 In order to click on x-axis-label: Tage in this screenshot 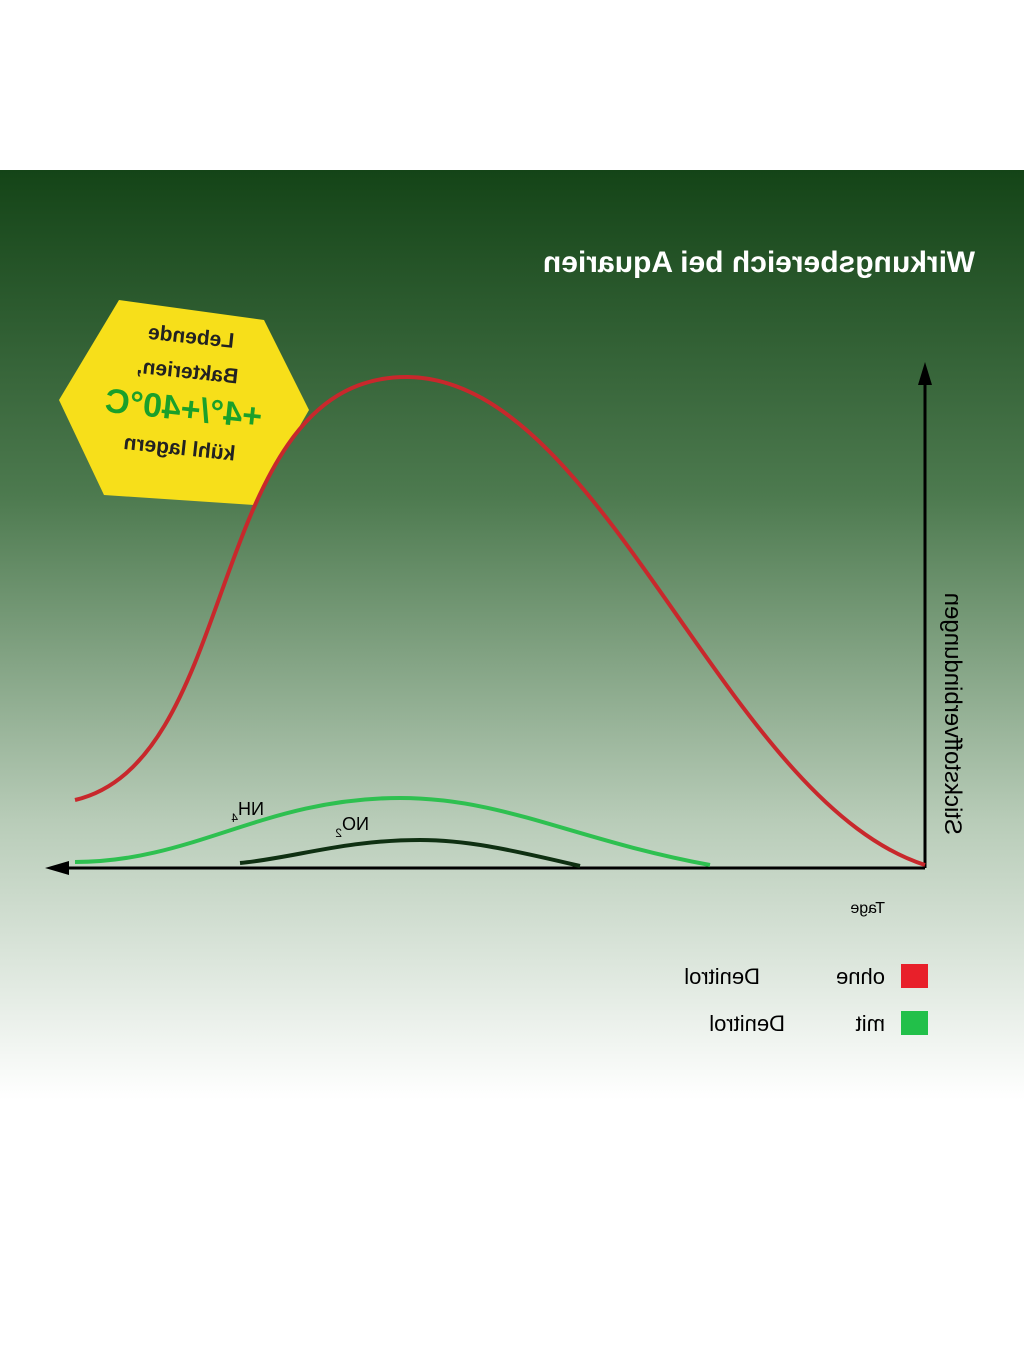, I will do `click(867, 908)`.